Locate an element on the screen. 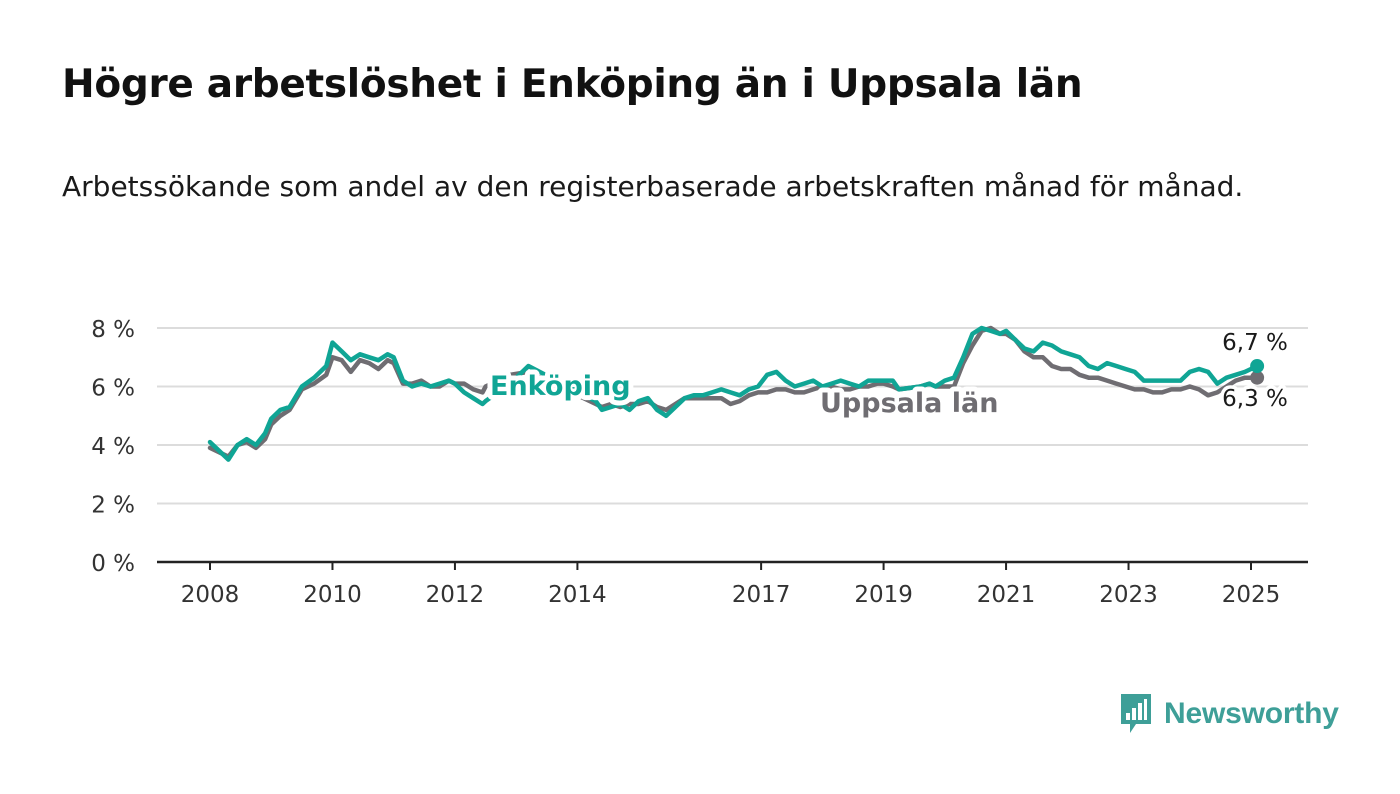 The height and width of the screenshot is (794, 1400). series-label-enkoping: Enköping is located at coordinates (560, 386).